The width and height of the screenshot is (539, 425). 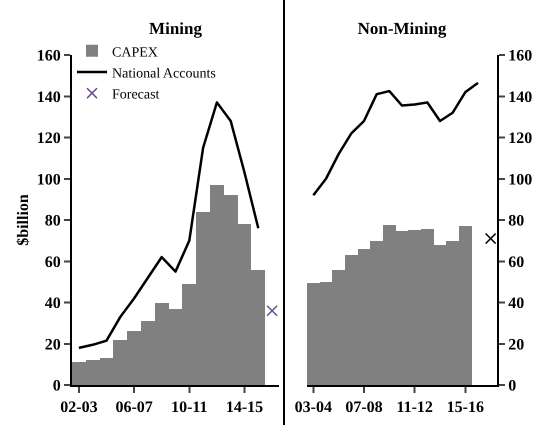 I want to click on x-tick-label: 07-08, so click(x=364, y=407).